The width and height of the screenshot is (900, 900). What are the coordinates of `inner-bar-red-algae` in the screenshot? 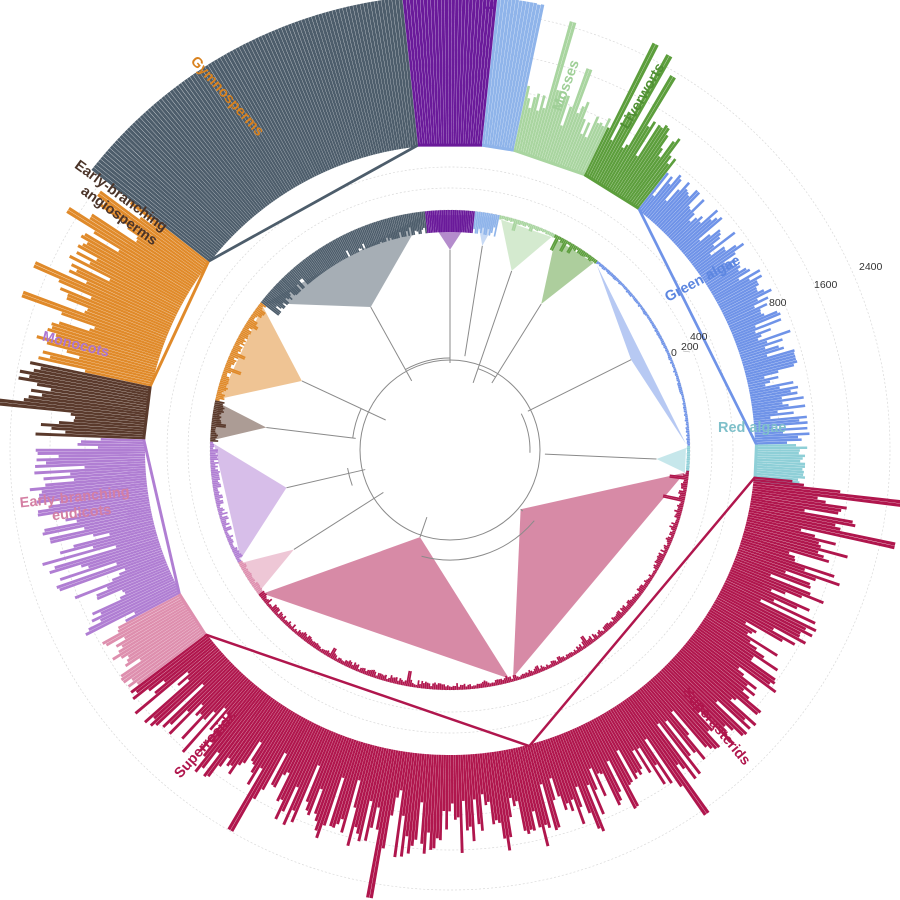 It's located at (688, 448).